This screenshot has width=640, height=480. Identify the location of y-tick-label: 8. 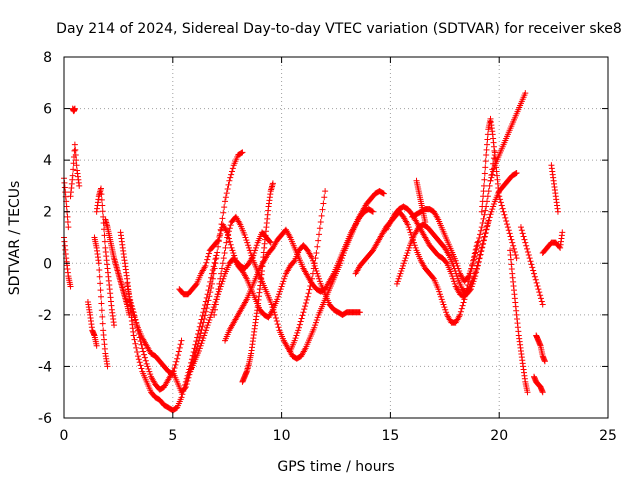
(47, 58).